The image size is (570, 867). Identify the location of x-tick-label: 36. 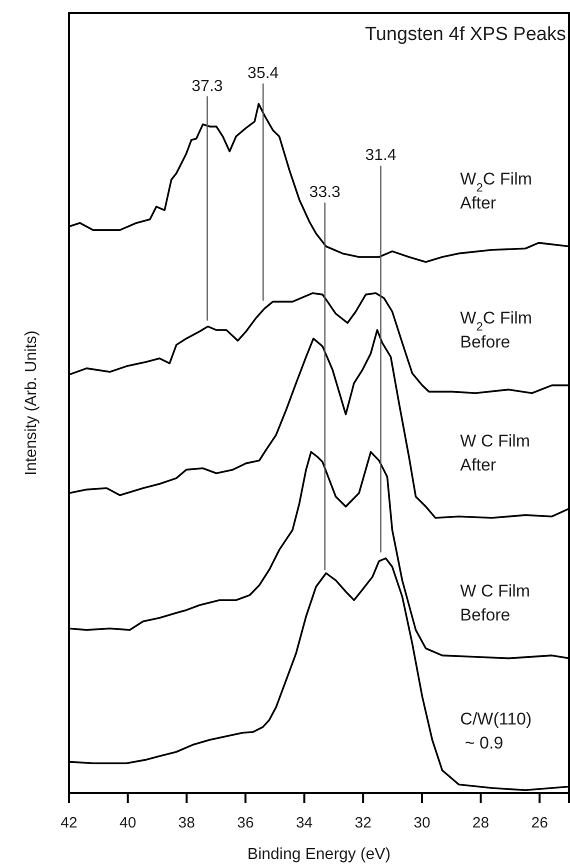
(245, 823).